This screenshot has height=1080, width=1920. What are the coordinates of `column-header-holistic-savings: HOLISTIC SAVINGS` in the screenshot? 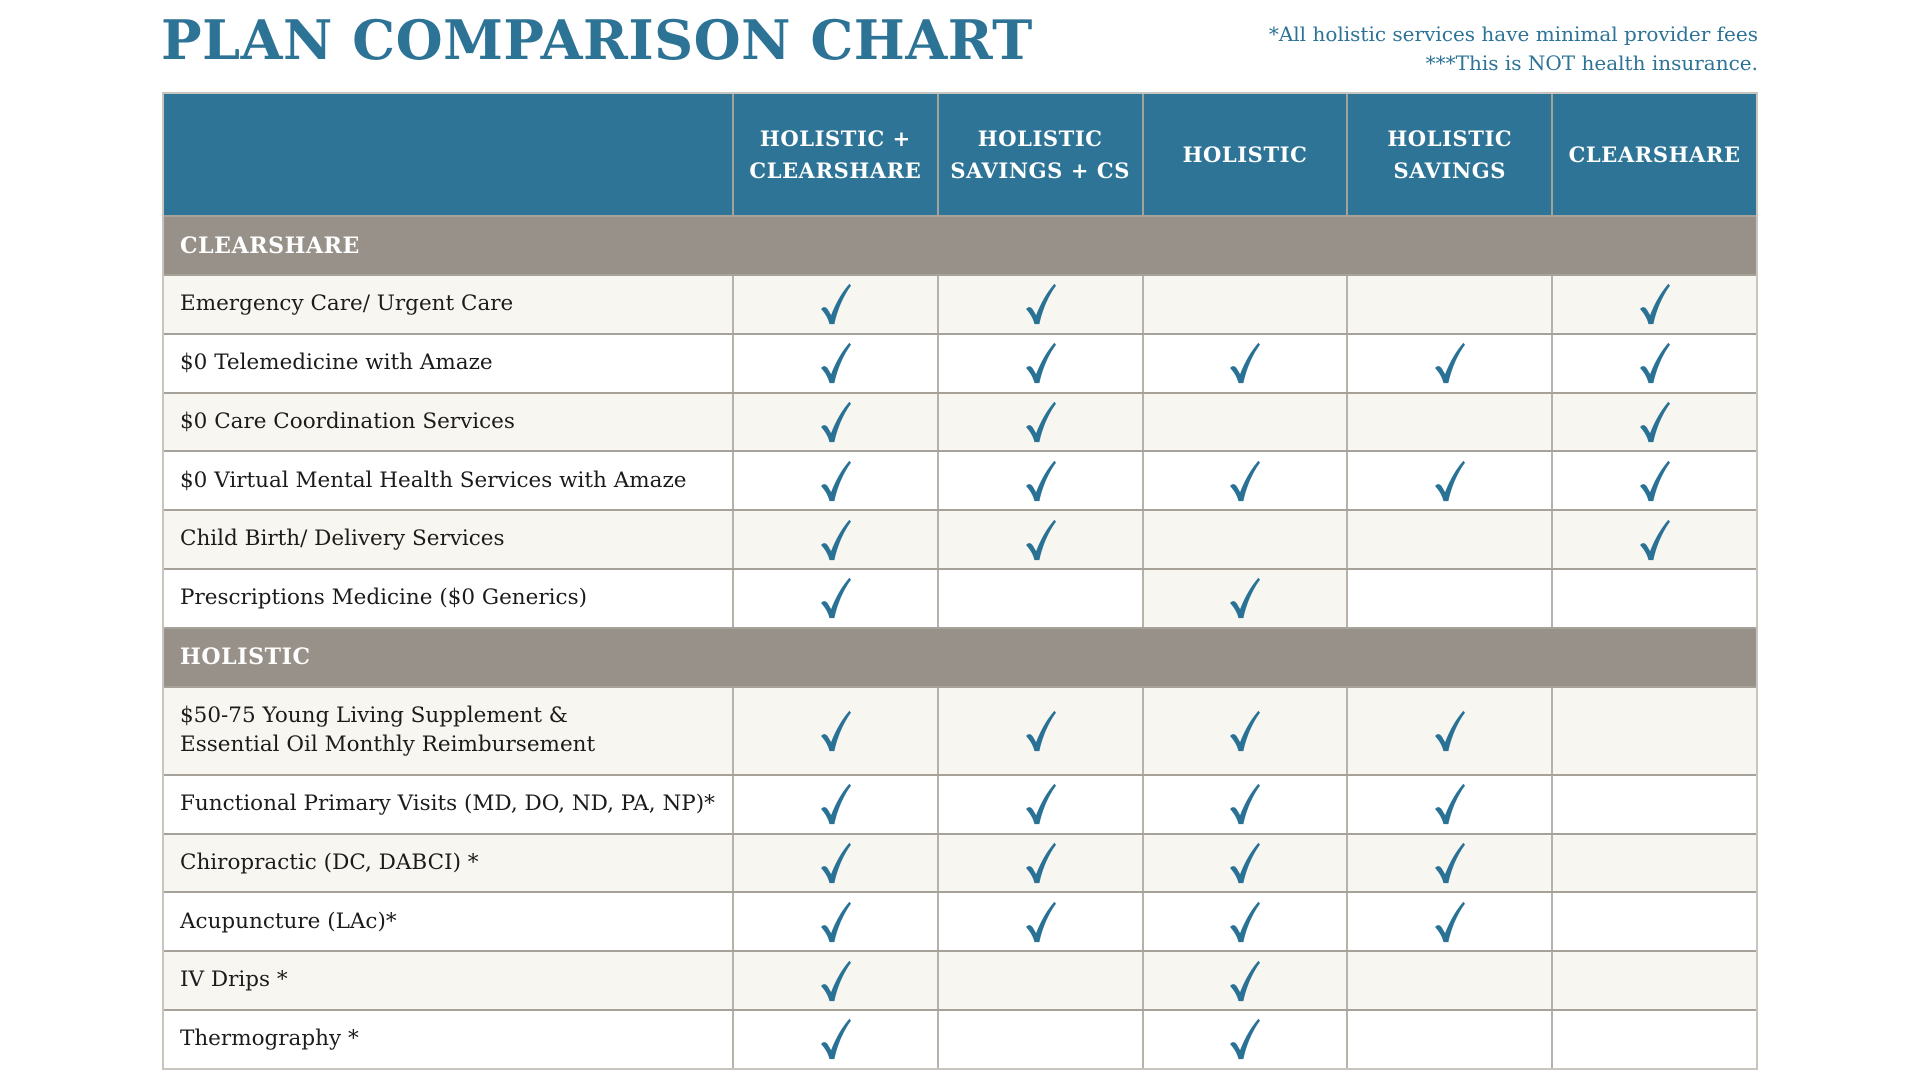 It's located at (1448, 154).